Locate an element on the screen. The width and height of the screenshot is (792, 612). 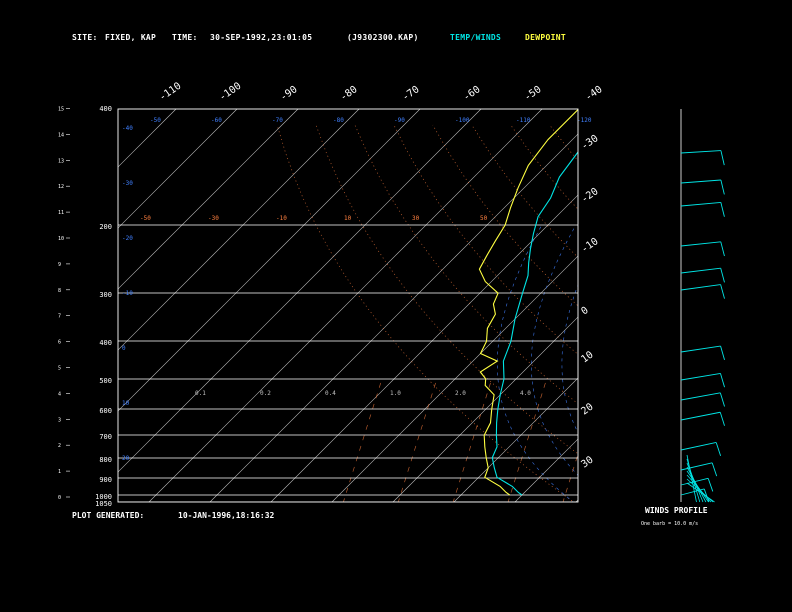
time-label: TIME: is located at coordinates (185, 37).